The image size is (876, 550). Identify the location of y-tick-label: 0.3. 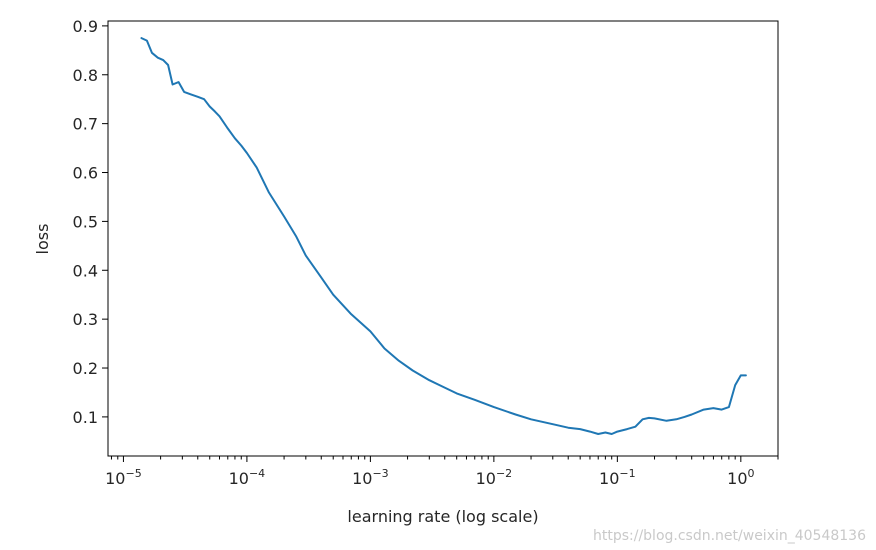
(85, 319).